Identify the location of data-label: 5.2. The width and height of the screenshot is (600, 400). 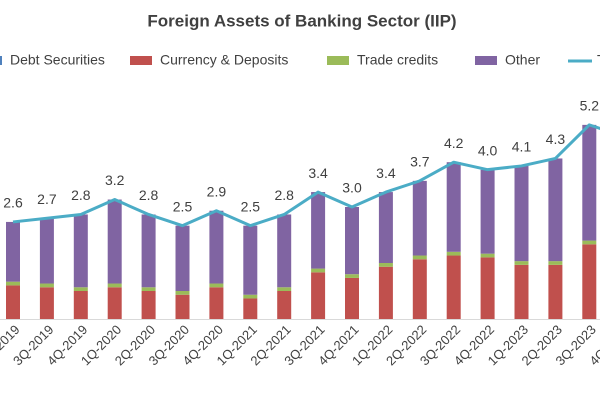
(590, 106).